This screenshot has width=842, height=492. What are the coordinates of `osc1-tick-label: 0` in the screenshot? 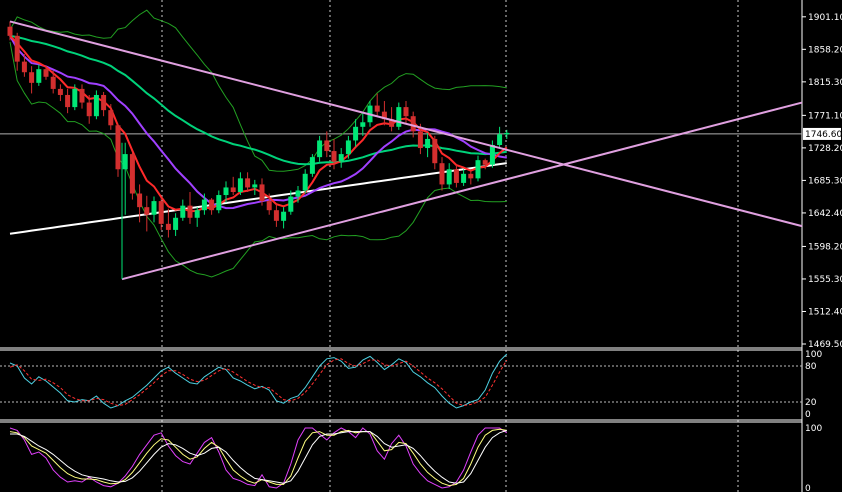 It's located at (808, 415).